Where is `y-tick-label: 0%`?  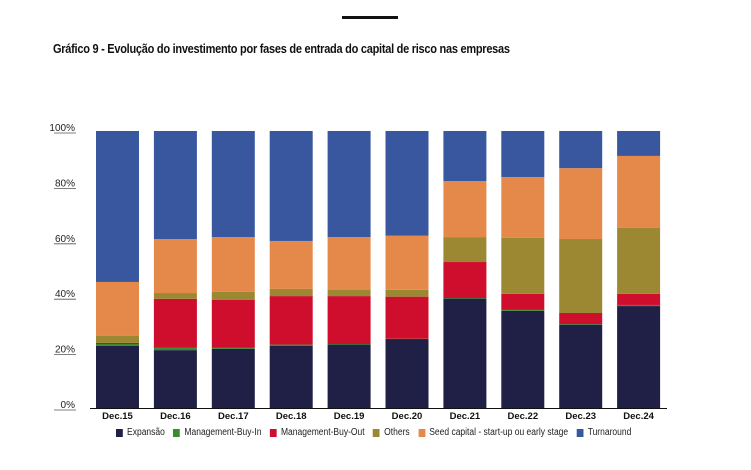
y-tick-label: 0% is located at coordinates (68, 405).